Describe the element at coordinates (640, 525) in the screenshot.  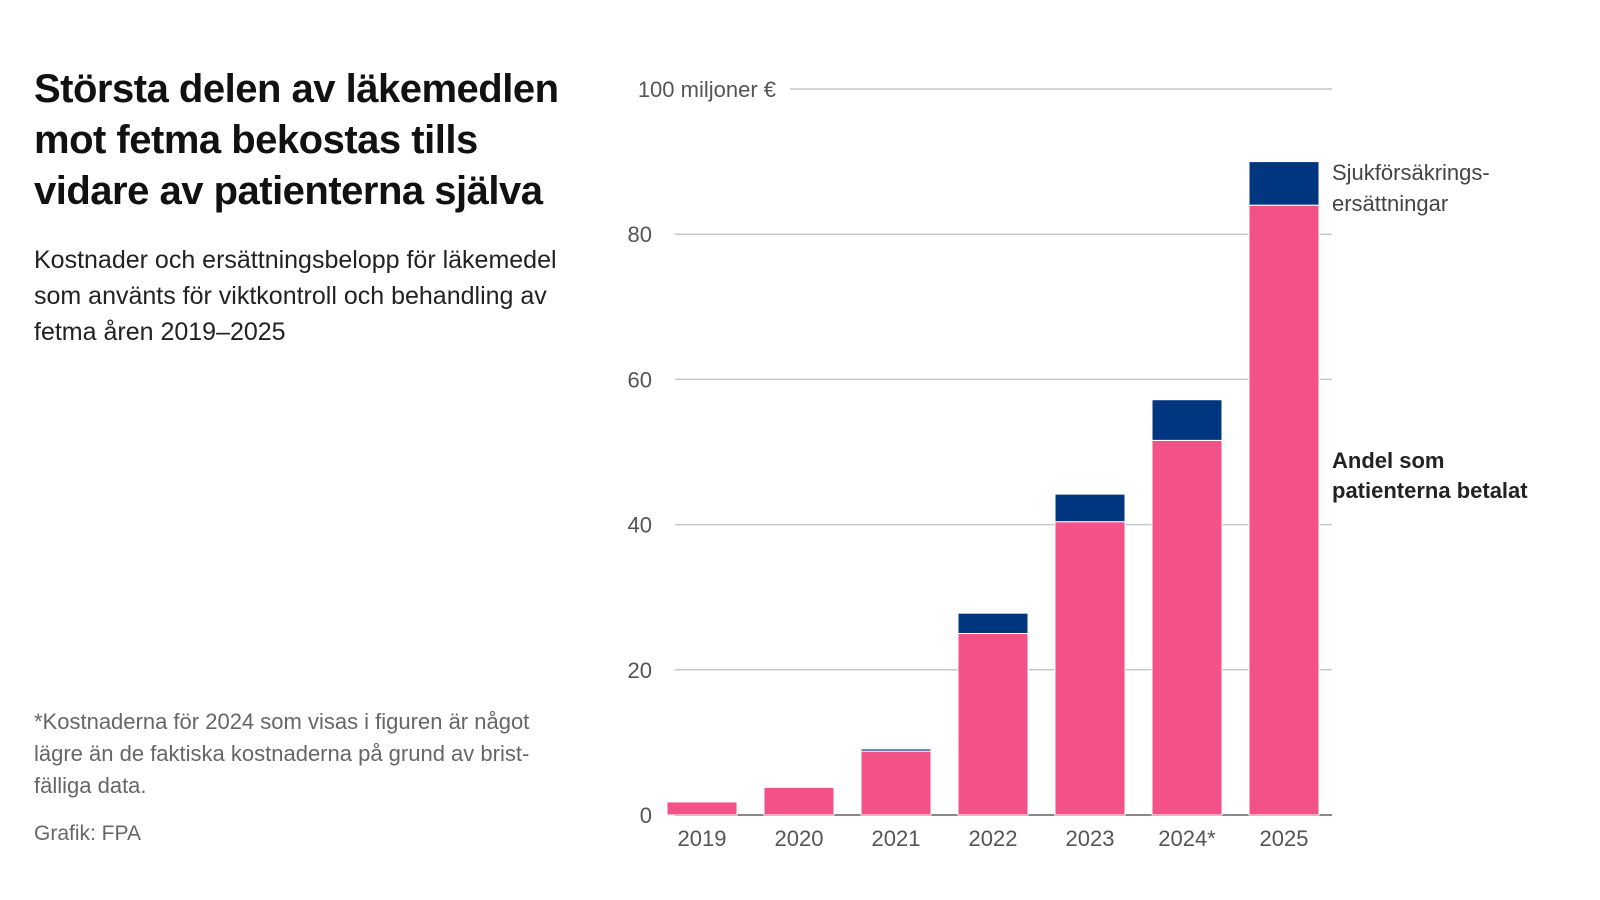
I see `y-tick-label: 40` at that location.